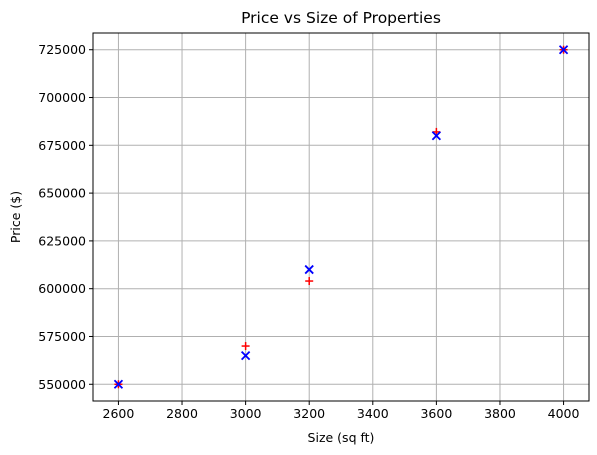 This screenshot has height=455, width=597. What do you see at coordinates (62, 49) in the screenshot?
I see `y-tick-label: 725000` at bounding box center [62, 49].